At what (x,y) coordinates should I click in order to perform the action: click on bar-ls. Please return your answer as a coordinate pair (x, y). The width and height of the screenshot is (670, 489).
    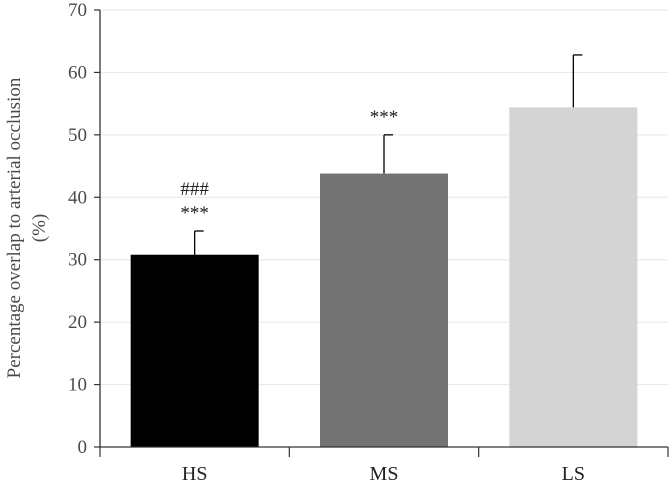
    Looking at the image, I should click on (573, 277).